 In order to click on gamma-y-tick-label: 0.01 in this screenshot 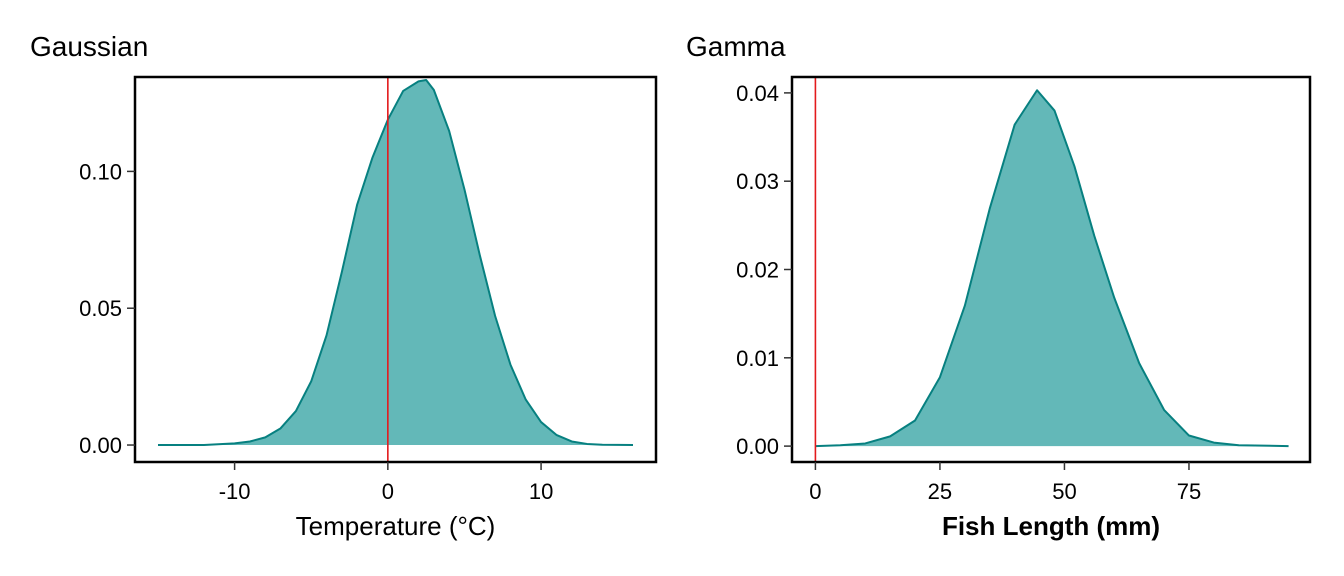, I will do `click(757, 358)`.